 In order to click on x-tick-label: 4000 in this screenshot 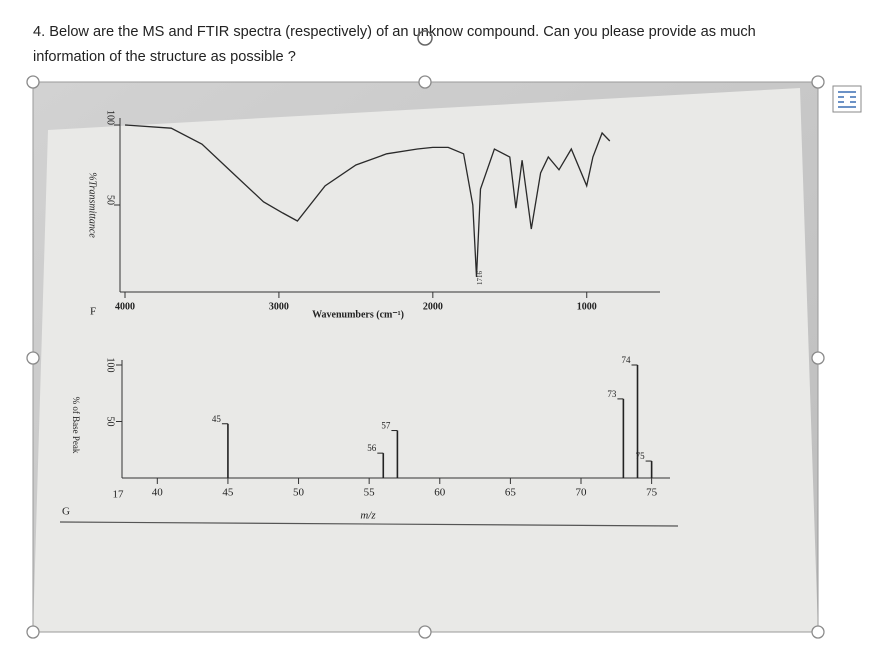, I will do `click(125, 306)`.